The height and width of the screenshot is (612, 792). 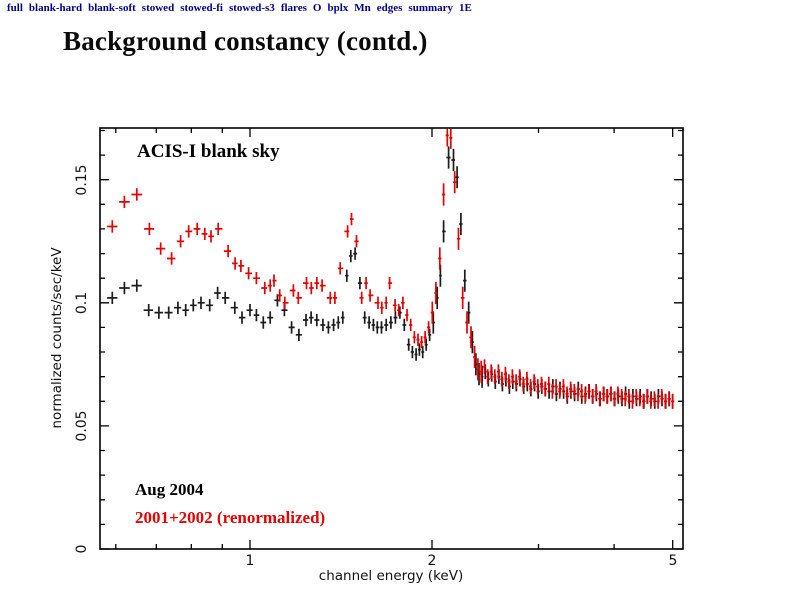 I want to click on nav-link-O: O, so click(x=317, y=8).